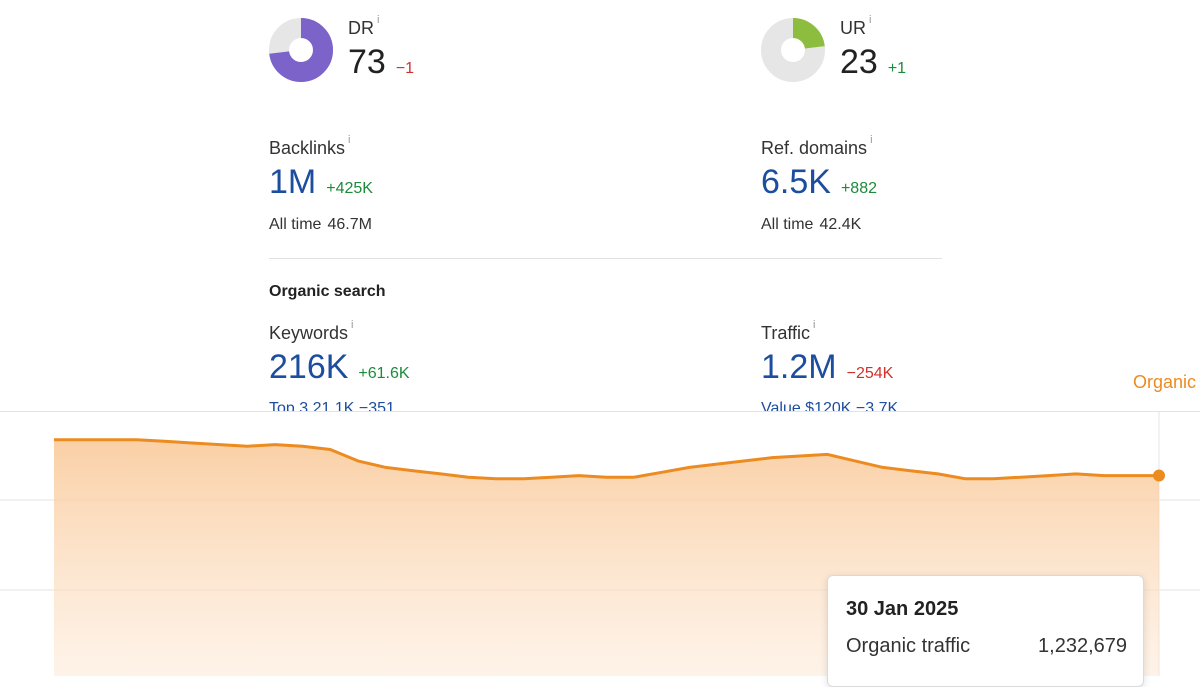 The image size is (1200, 687). Describe the element at coordinates (859, 62) in the screenshot. I see `ur-value: 23` at that location.